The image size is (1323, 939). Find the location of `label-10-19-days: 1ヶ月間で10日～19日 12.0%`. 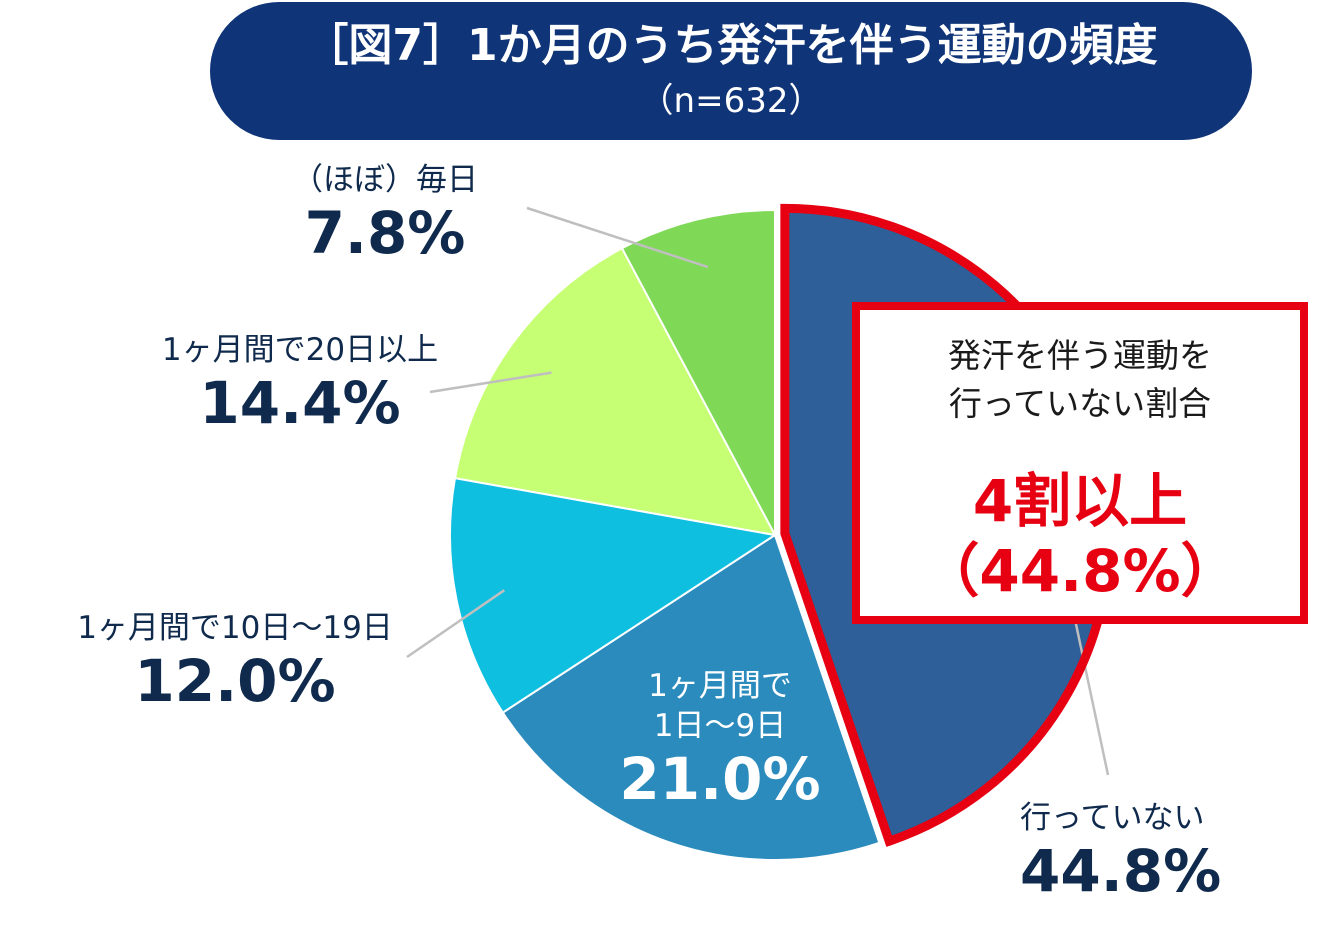

label-10-19-days: 1ヶ月間で10日～19日 12.0% is located at coordinates (235, 661).